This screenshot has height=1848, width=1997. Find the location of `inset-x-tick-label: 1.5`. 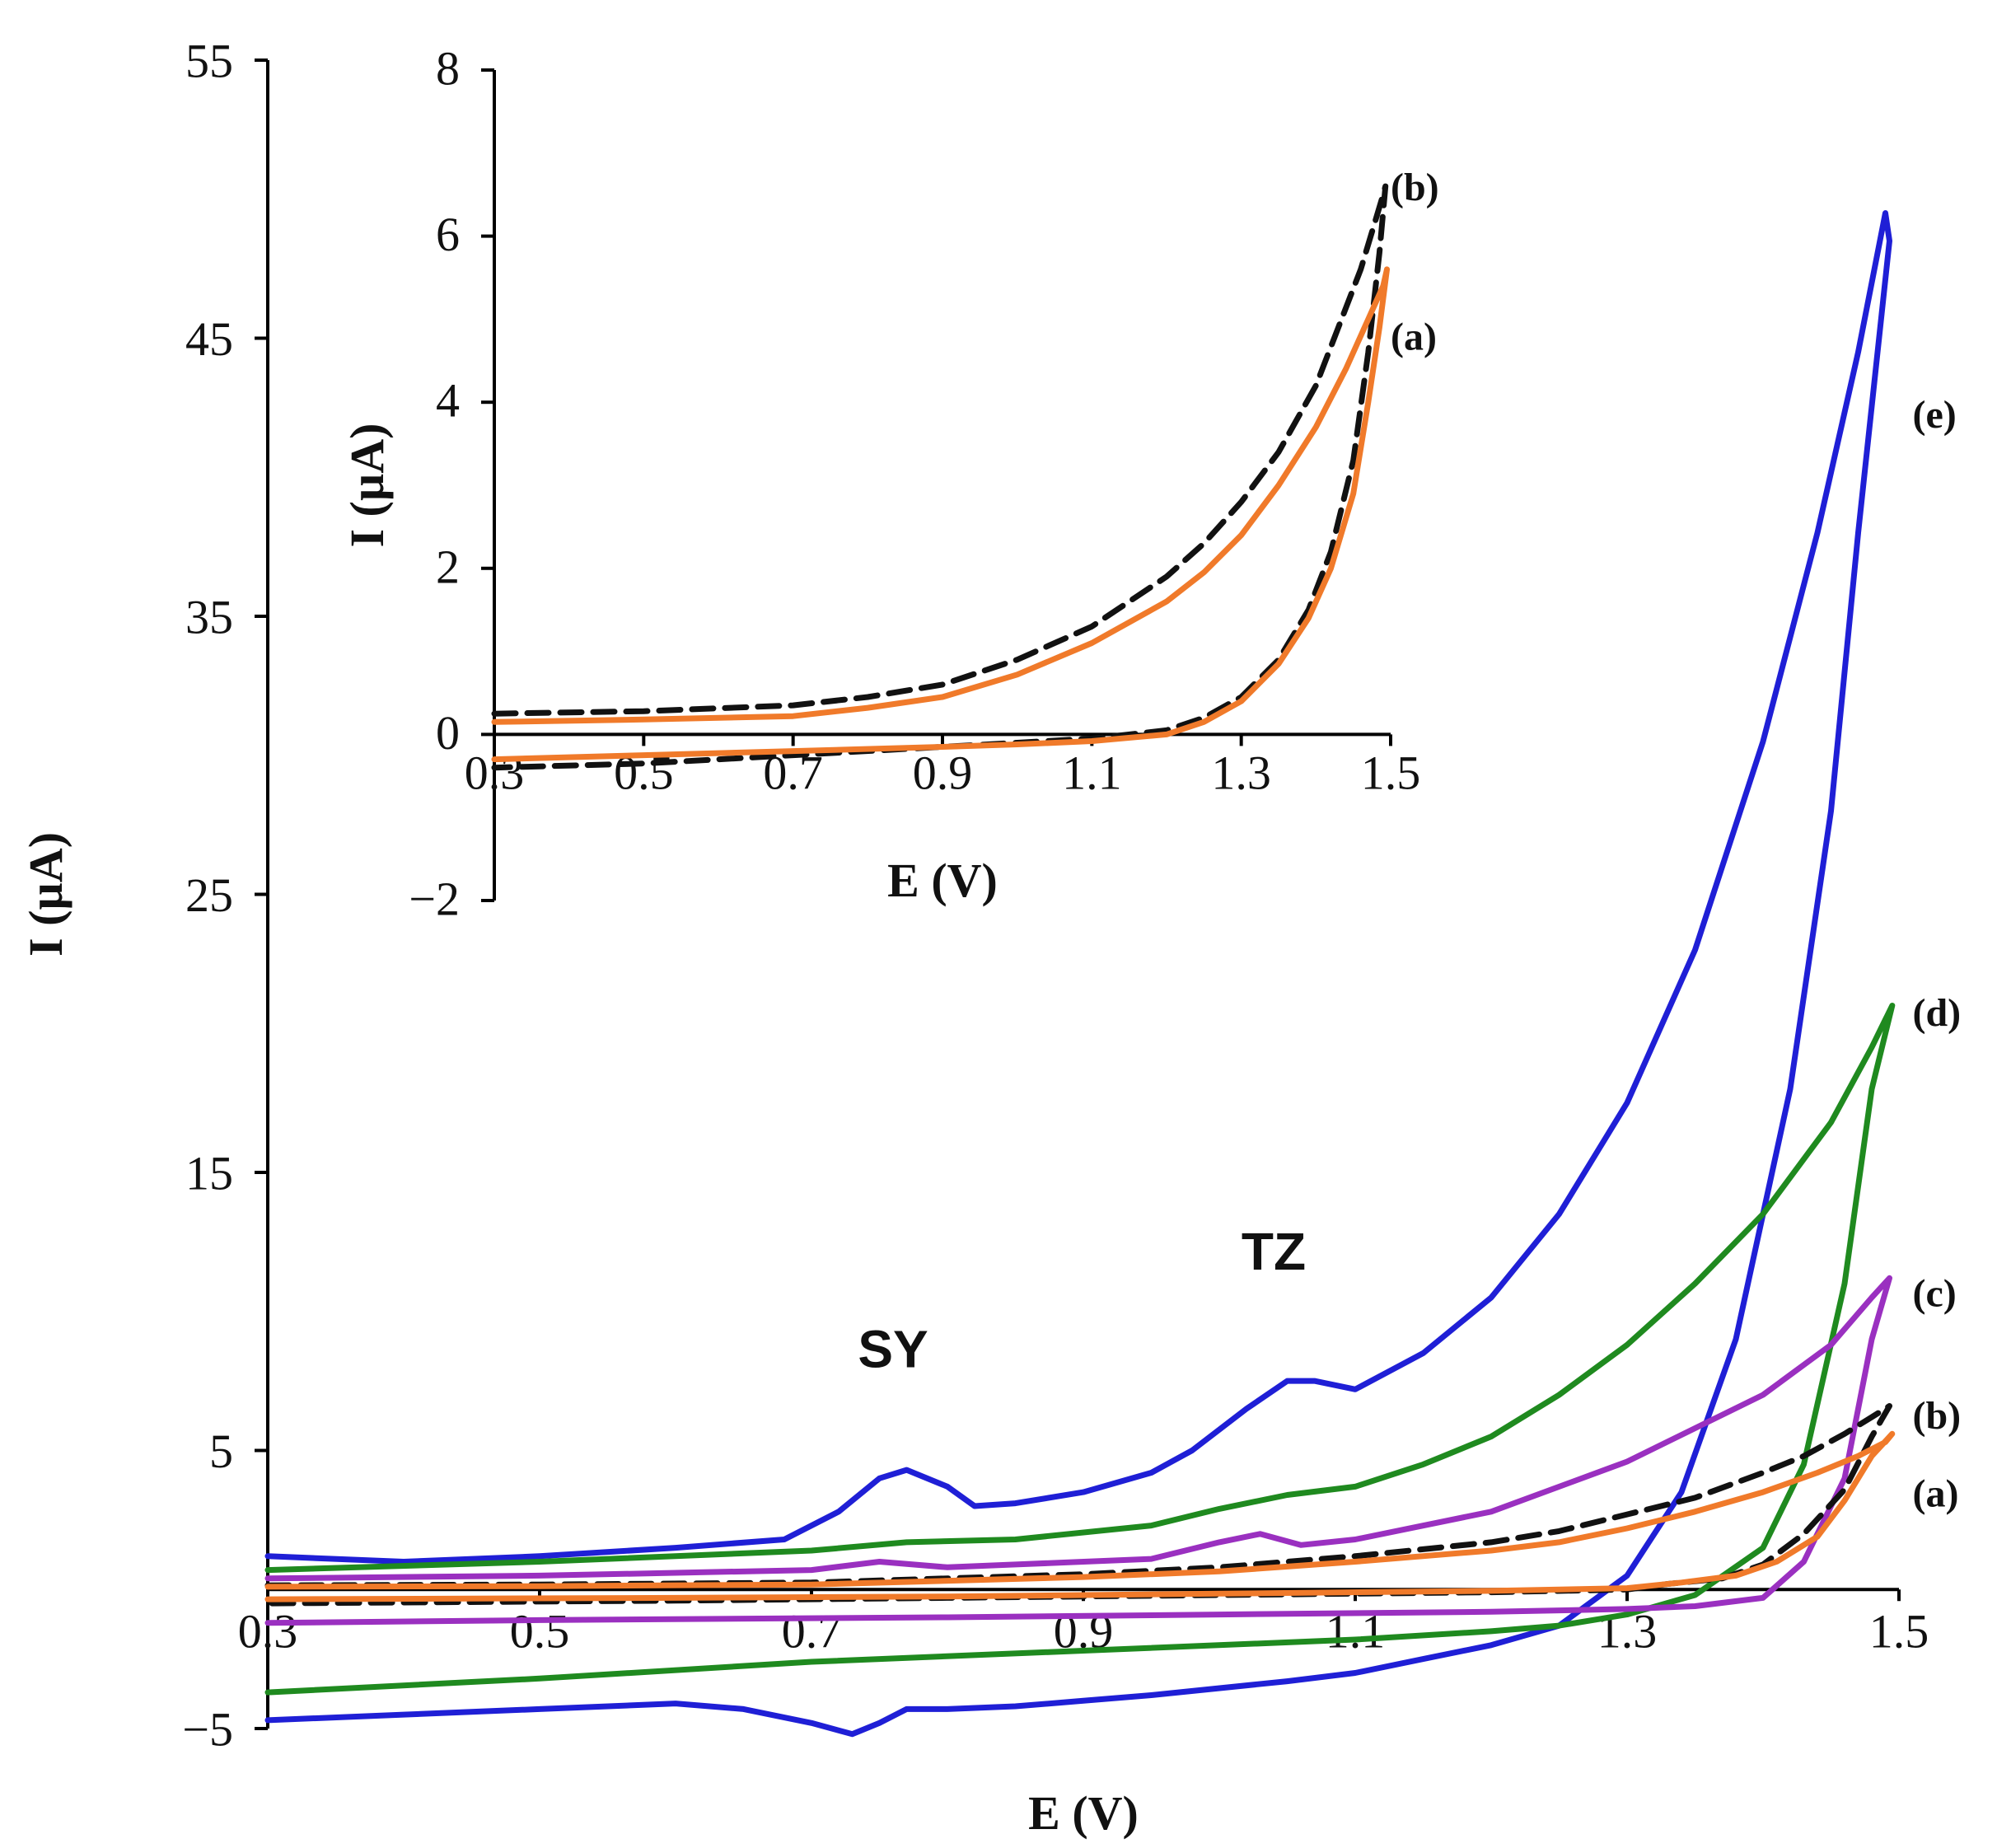

inset-x-tick-label: 1.5 is located at coordinates (1391, 772).